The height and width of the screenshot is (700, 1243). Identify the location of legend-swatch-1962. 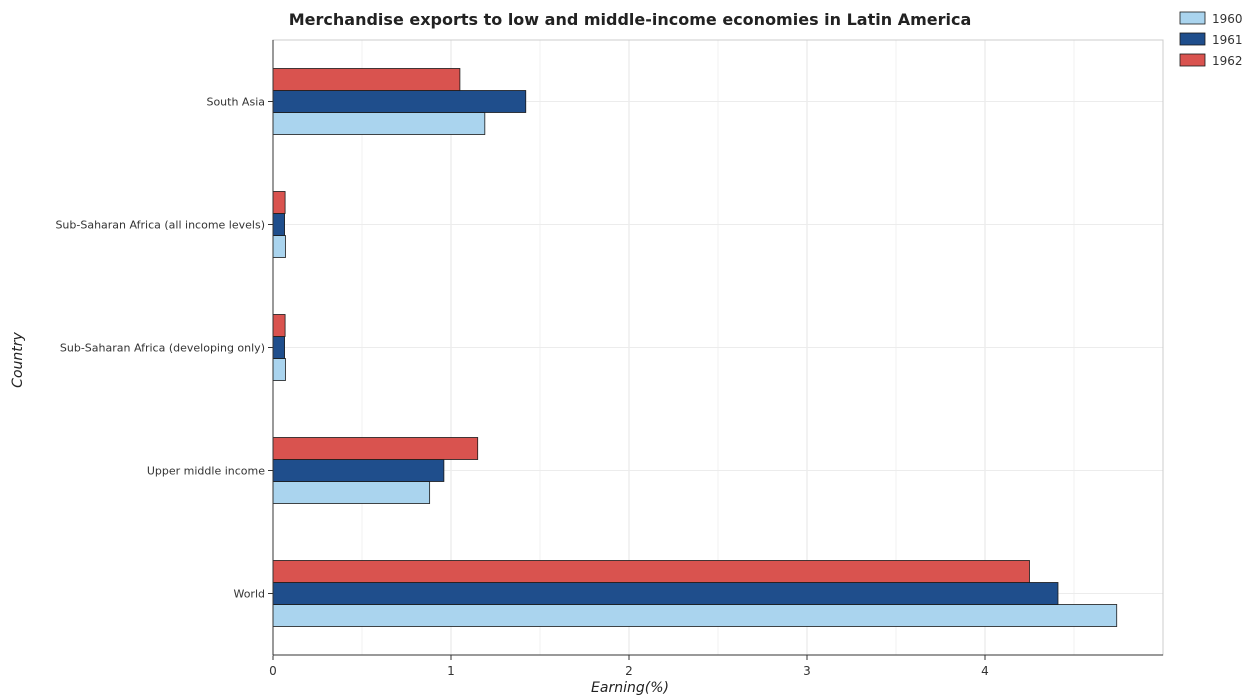
(1192, 60).